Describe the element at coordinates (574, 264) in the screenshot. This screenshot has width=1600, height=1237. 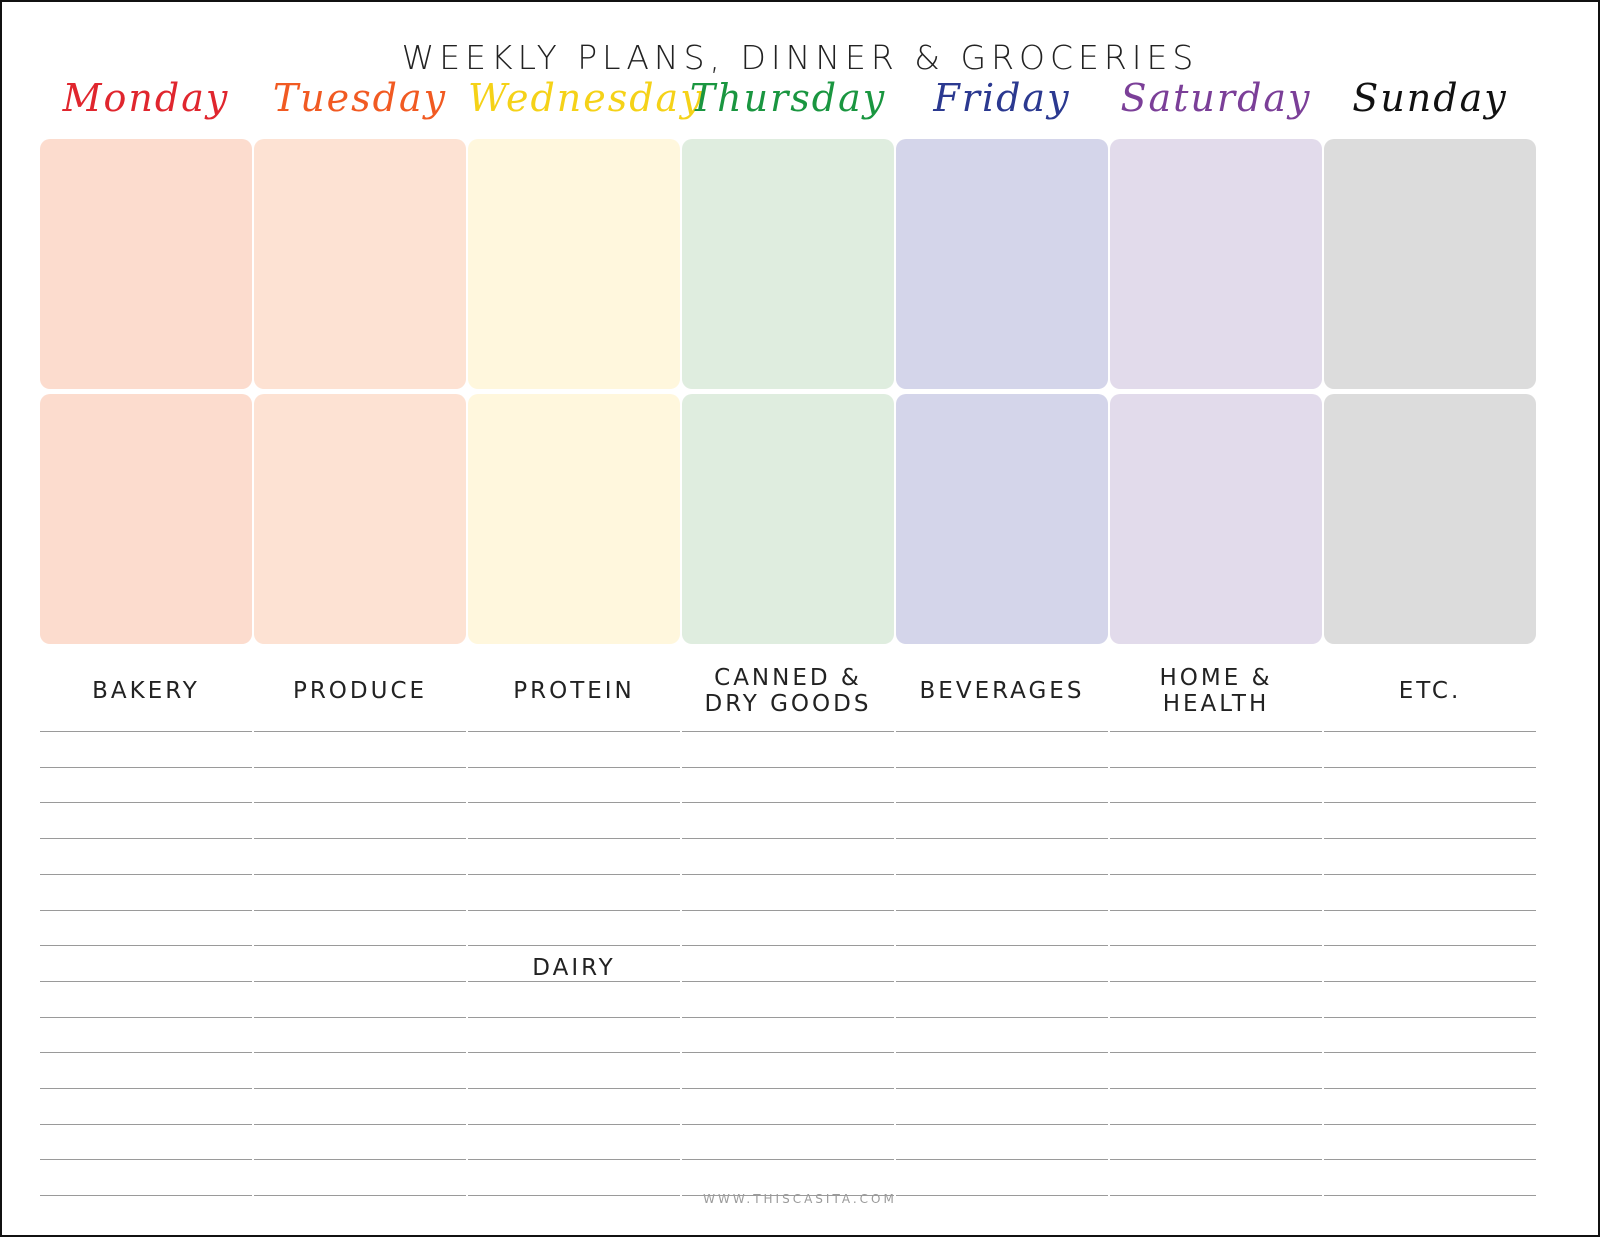
I see `wednesday-dinner-box` at that location.